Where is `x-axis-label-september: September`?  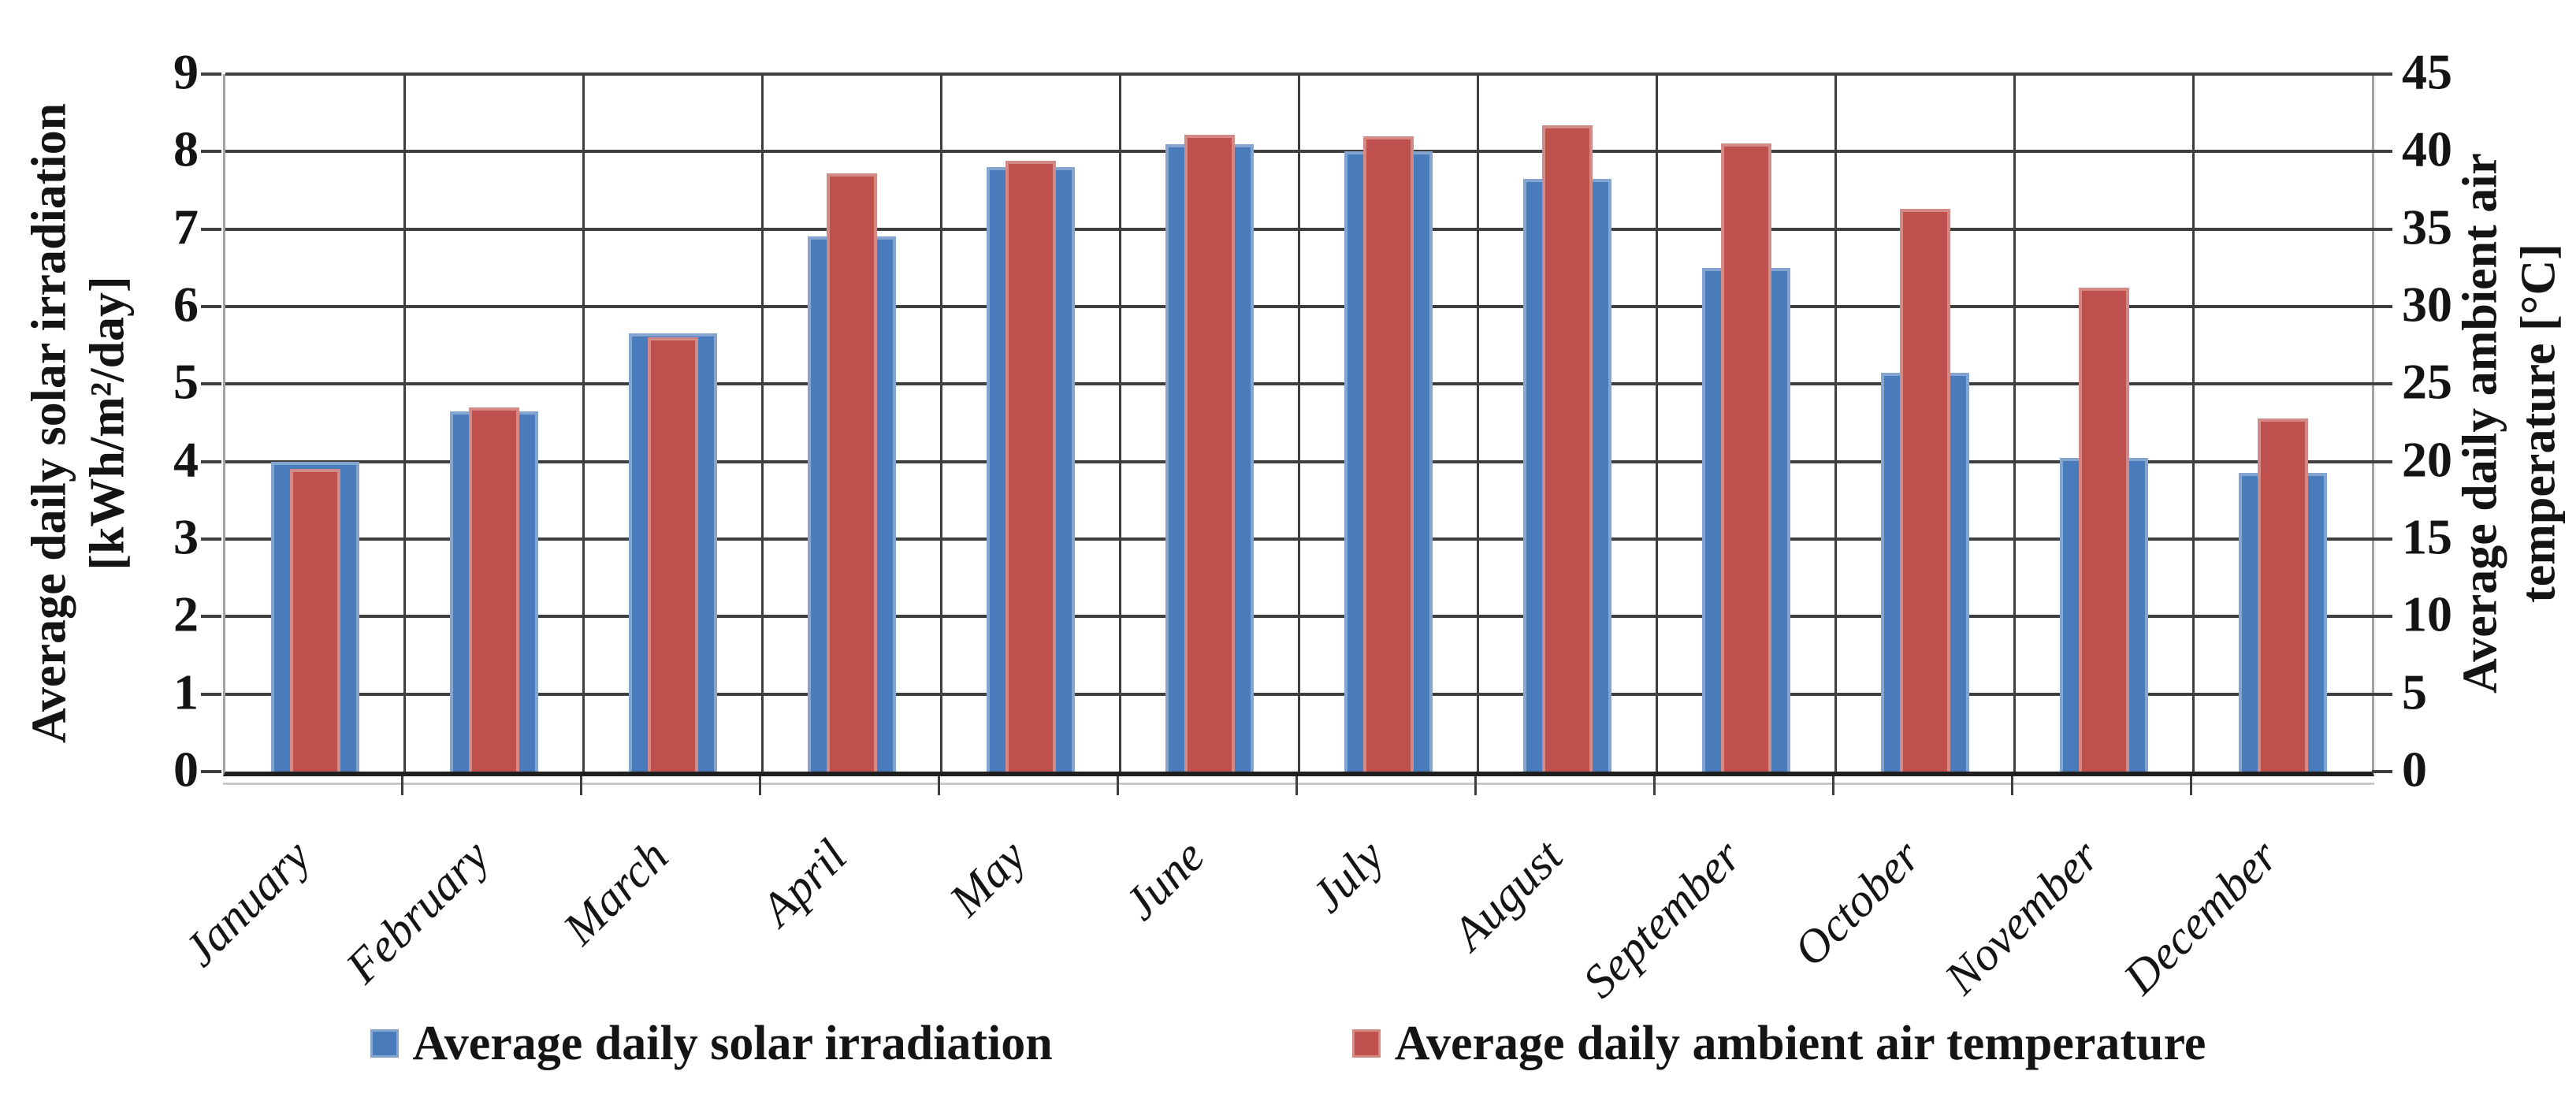 x-axis-label-september: September is located at coordinates (1662, 918).